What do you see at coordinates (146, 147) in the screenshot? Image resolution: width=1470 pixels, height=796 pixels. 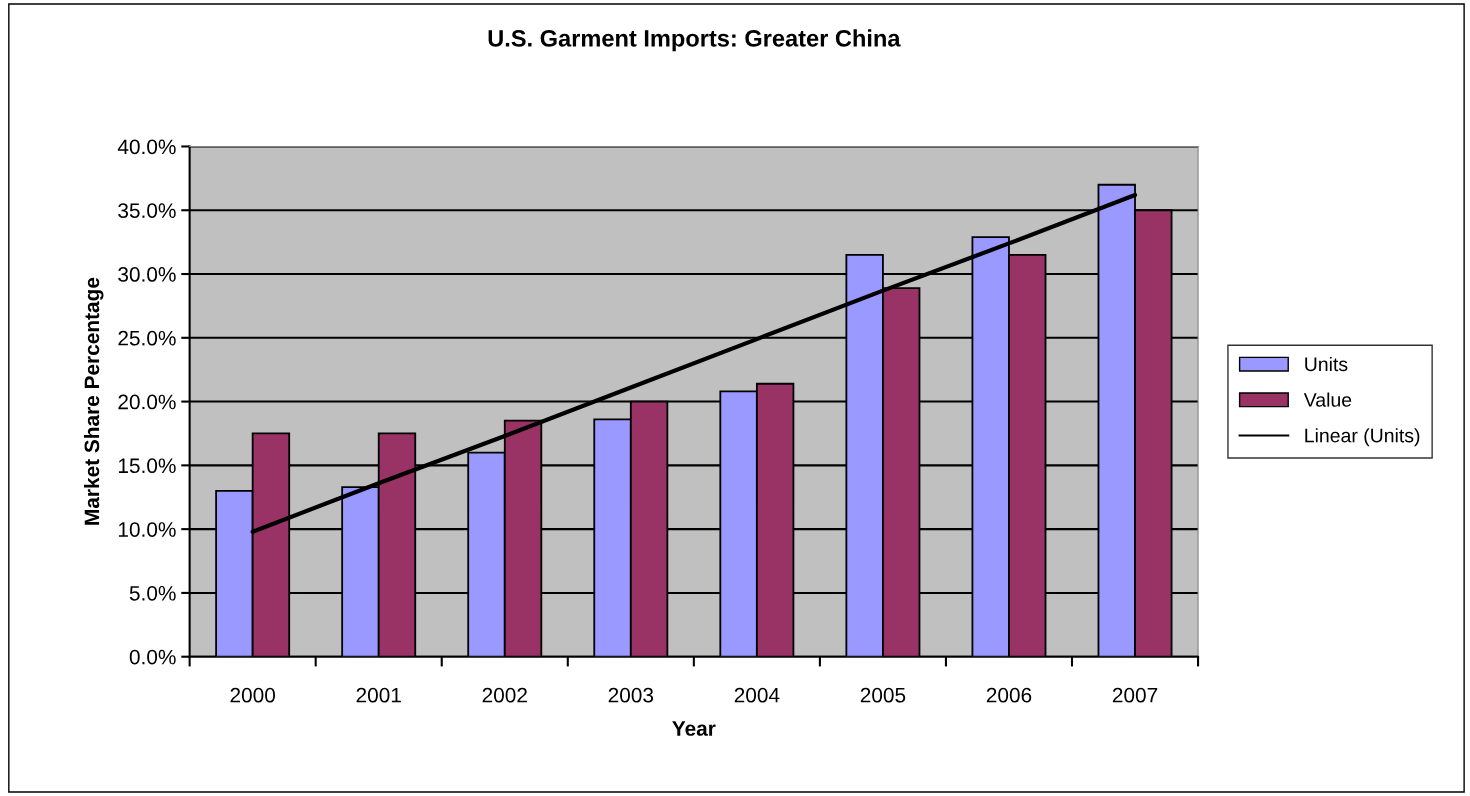 I see `y-tick-label: 40.0%` at bounding box center [146, 147].